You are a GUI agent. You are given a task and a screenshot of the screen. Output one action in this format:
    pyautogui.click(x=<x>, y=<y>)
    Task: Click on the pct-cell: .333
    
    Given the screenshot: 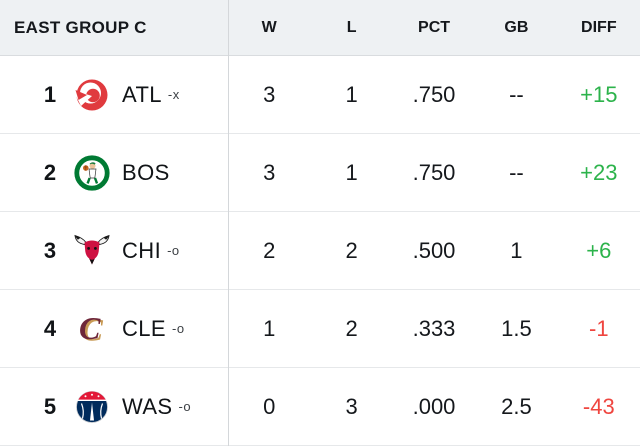 What is the action you would take?
    pyautogui.click(x=434, y=328)
    